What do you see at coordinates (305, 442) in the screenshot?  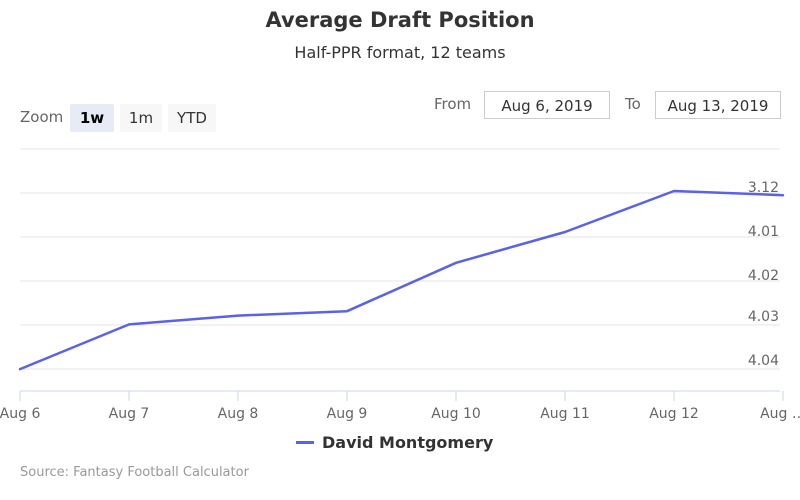 I see `legend-swatch` at bounding box center [305, 442].